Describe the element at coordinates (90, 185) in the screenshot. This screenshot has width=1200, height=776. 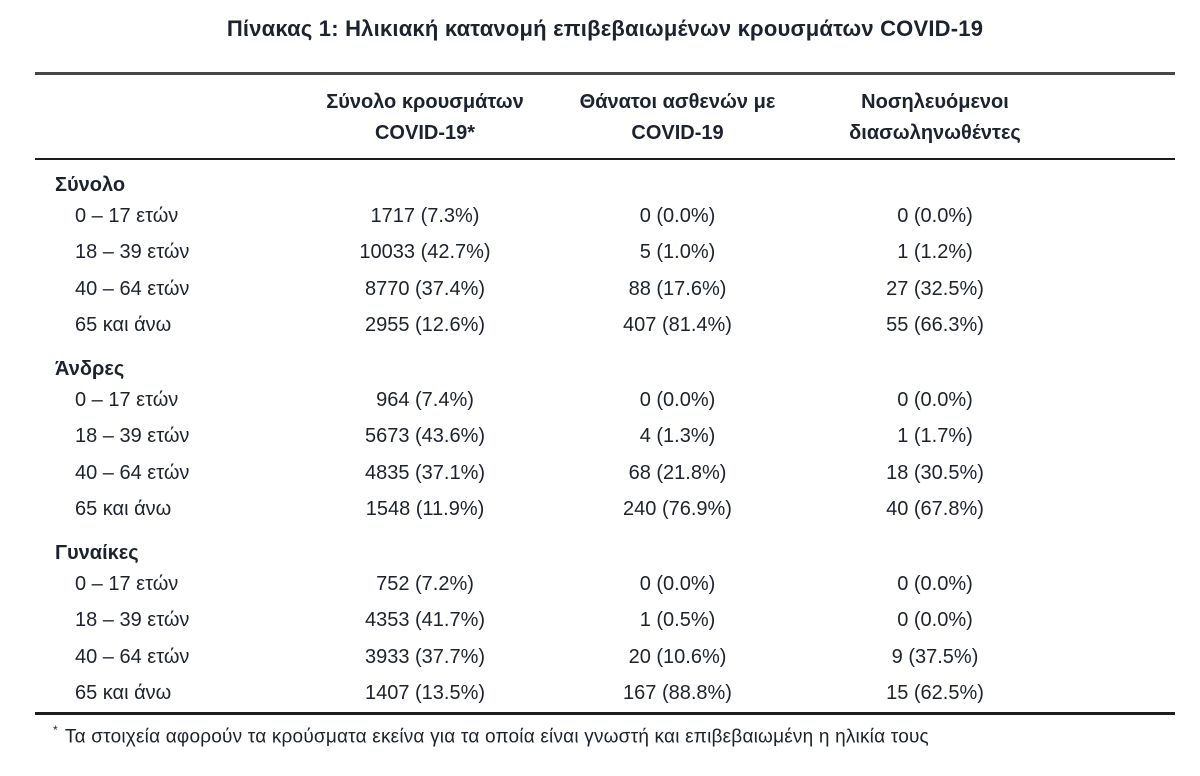
I see `section-label-total: Σύνολο` at that location.